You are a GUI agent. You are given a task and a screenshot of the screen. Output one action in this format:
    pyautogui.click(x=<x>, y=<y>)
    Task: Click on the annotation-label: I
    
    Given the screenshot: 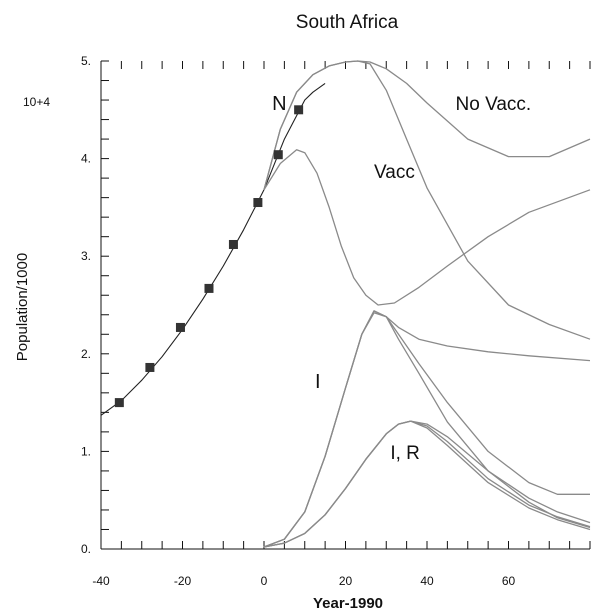 What is the action you would take?
    pyautogui.click(x=318, y=382)
    